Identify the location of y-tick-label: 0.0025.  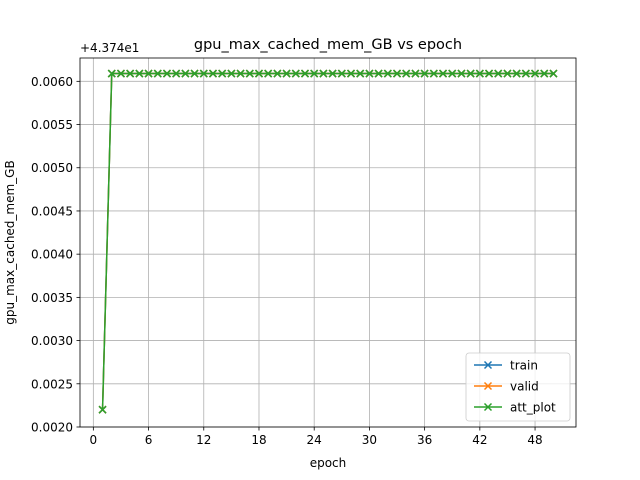
(52, 384).